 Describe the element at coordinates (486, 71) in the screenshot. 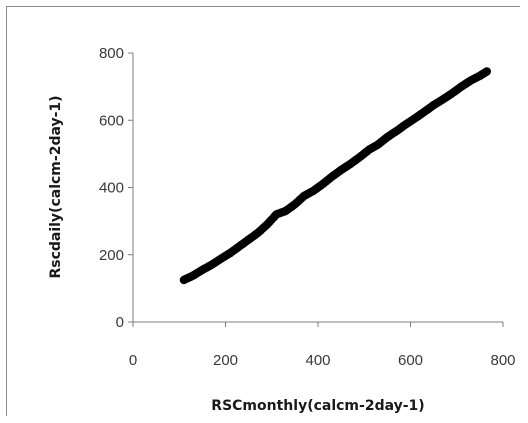

I see `data-point` at that location.